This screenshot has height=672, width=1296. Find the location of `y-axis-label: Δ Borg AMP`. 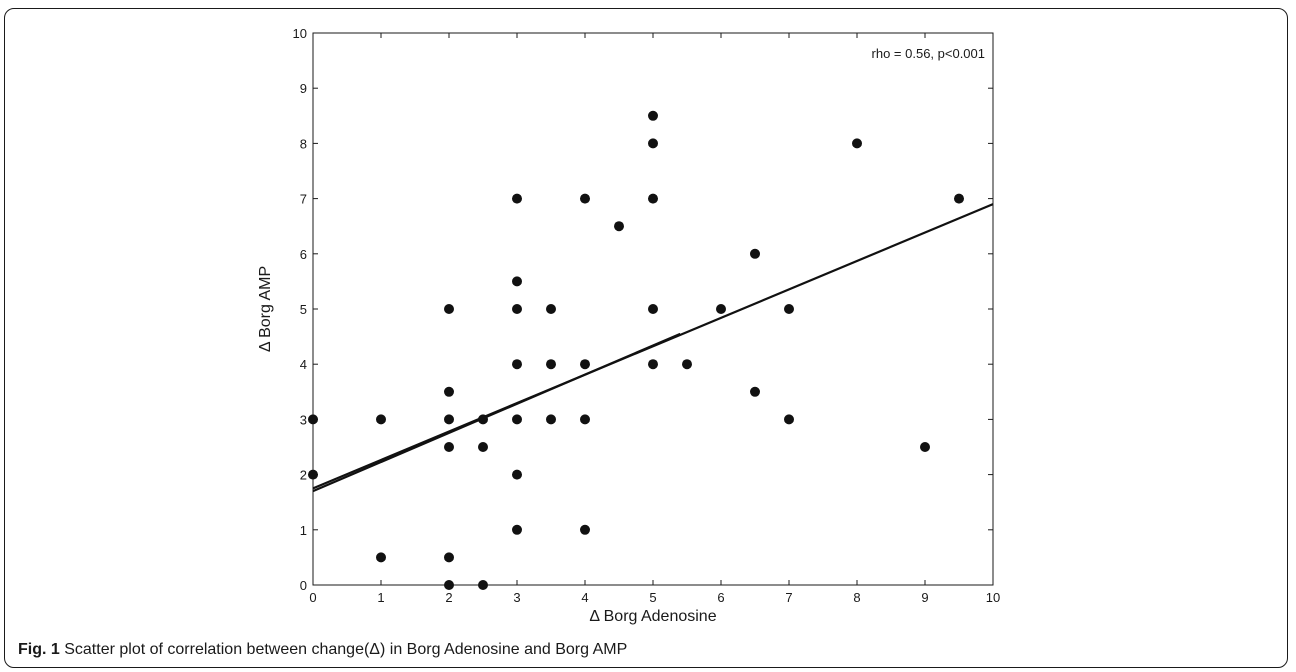

y-axis-label: Δ Borg AMP is located at coordinates (265, 309).